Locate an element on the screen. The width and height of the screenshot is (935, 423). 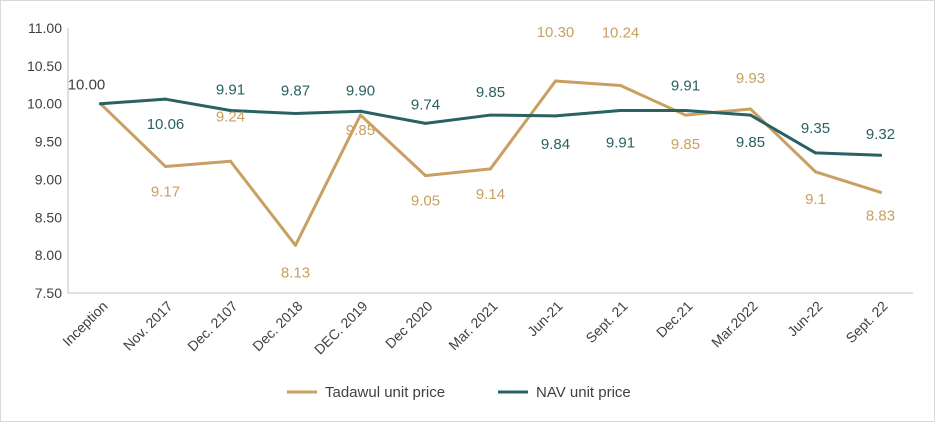
nav-data-label: 9.32 is located at coordinates (880, 134).